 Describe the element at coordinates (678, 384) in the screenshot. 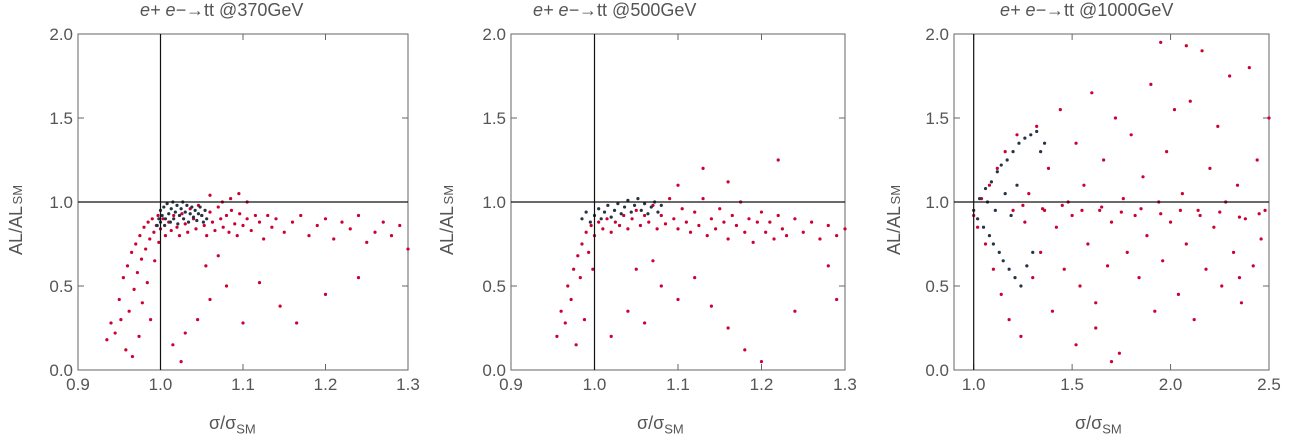

I see `x-tick-label: 1.1` at that location.